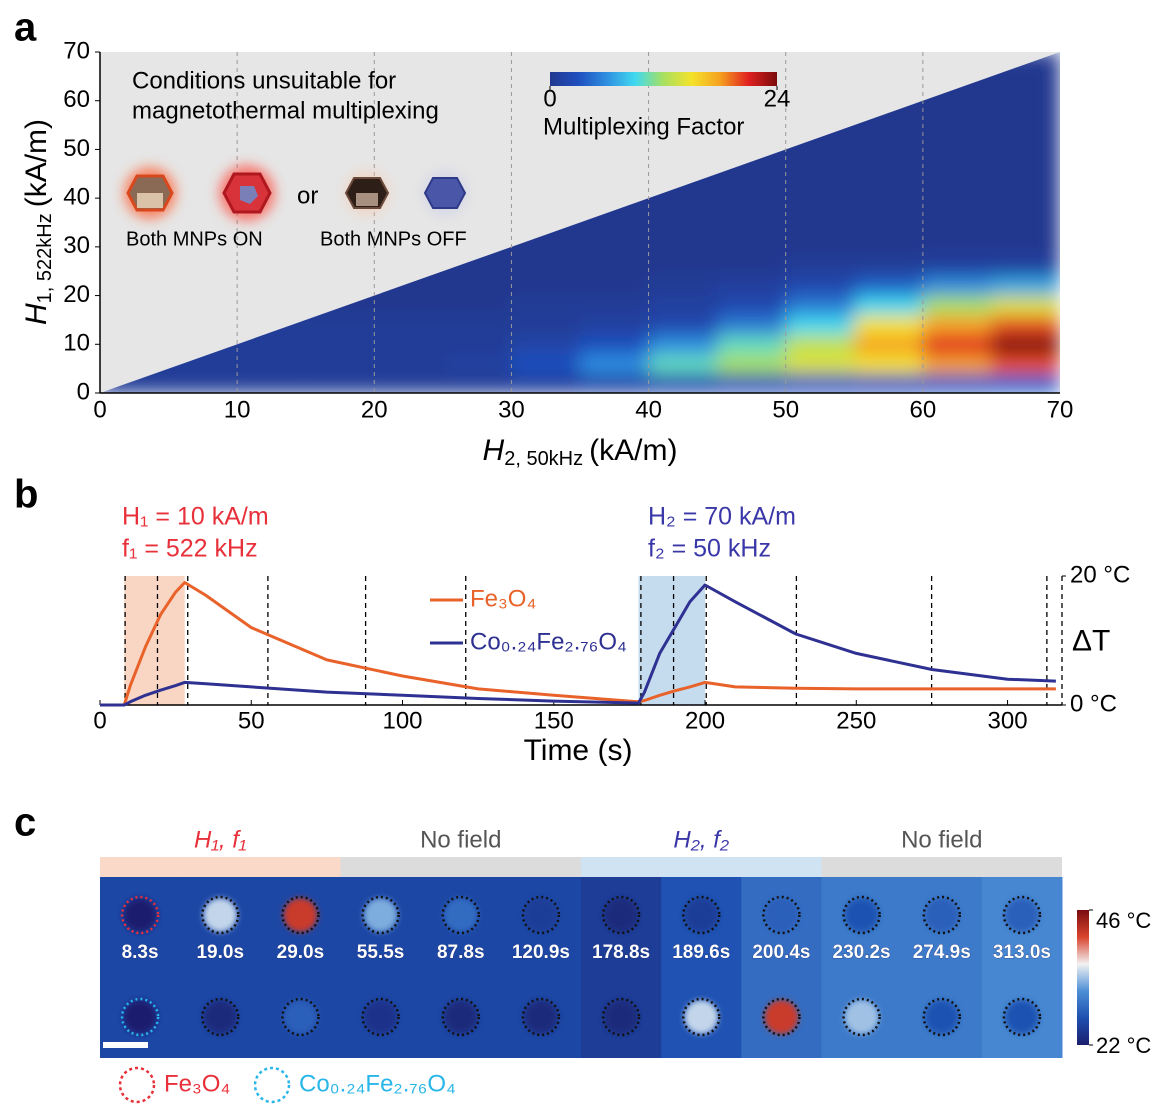 The height and width of the screenshot is (1108, 1167). I want to click on annotation: Conditions unsuitable for, so click(264, 80).